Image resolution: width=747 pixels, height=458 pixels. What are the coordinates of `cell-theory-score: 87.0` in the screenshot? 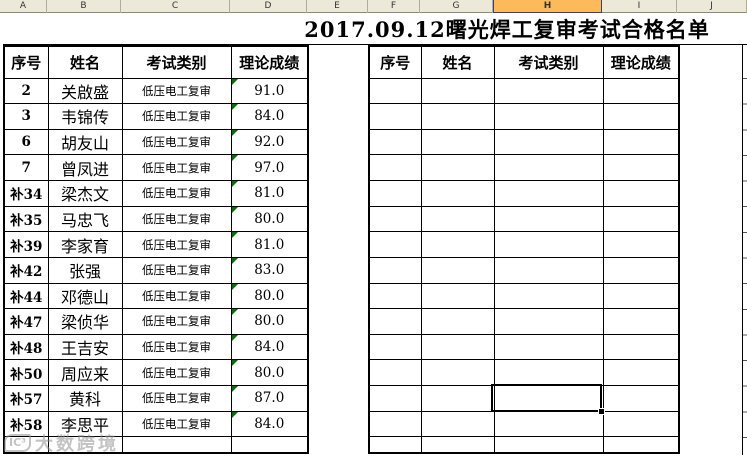 It's located at (269, 398).